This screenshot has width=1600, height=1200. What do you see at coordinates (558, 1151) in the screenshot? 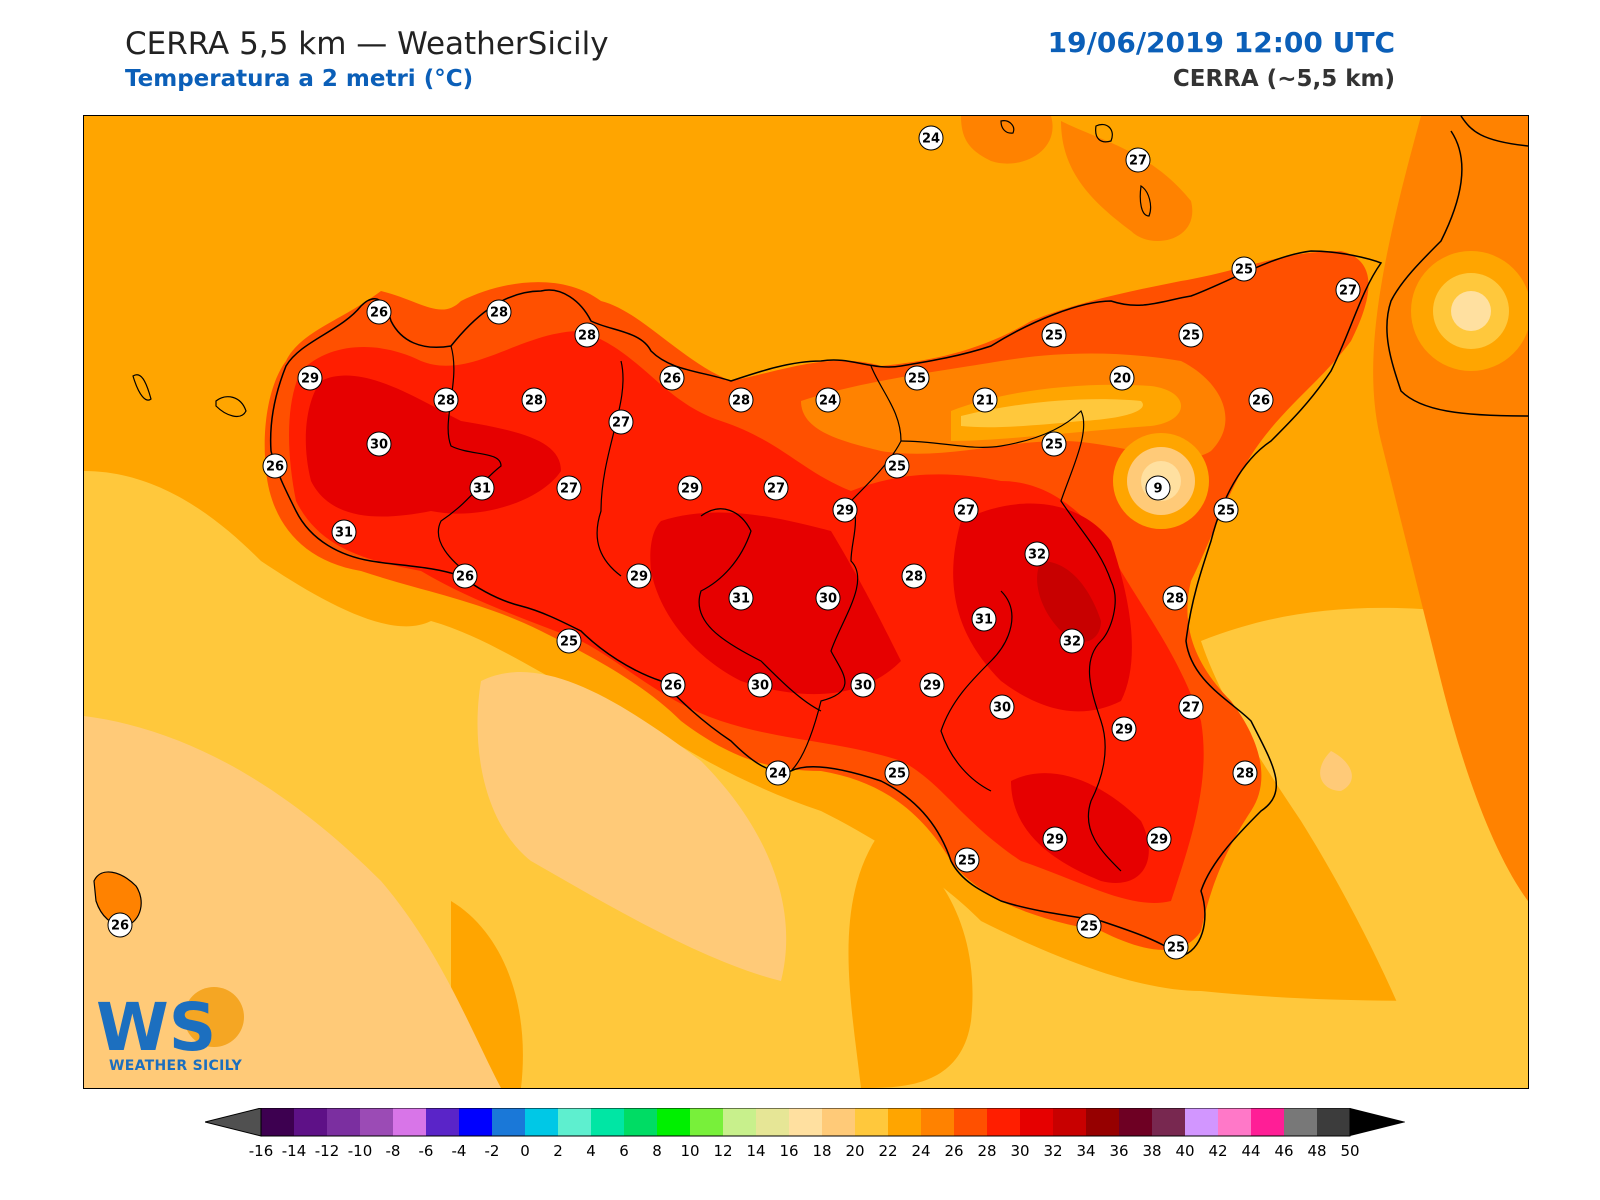
I see `colorbar-tick-label: 2` at bounding box center [558, 1151].